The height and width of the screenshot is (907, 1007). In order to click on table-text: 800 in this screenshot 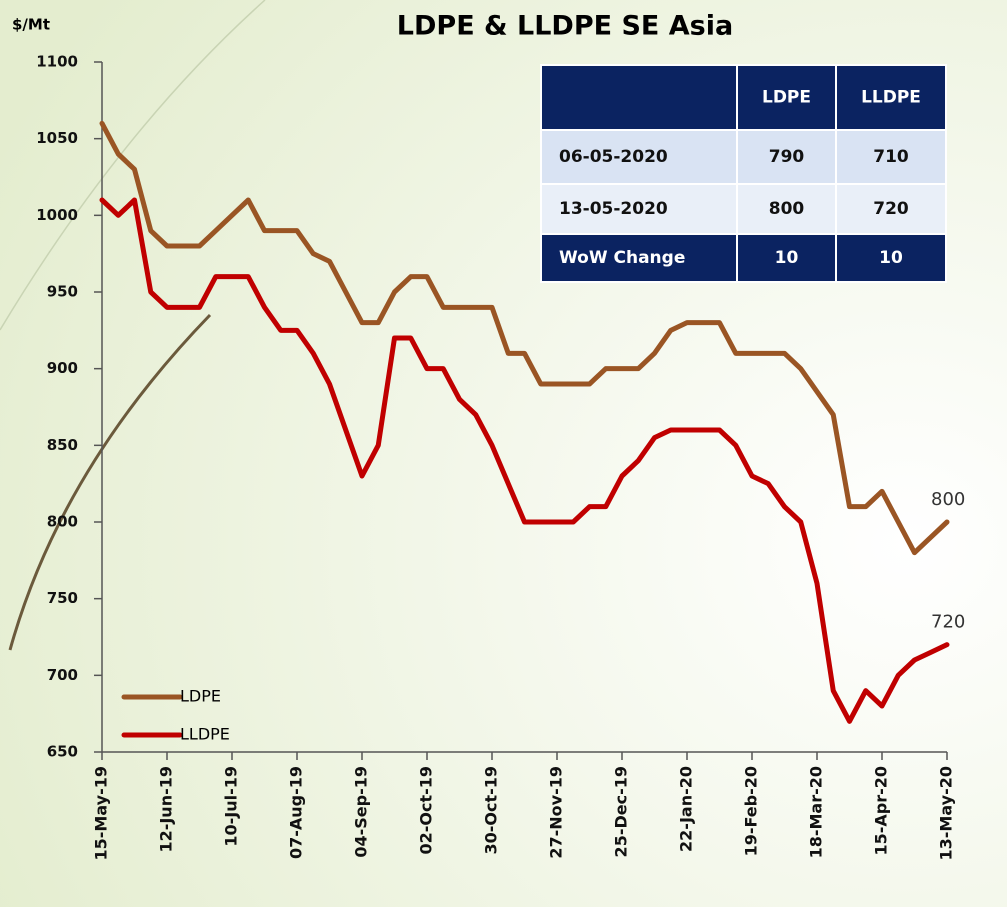, I will do `click(787, 209)`.